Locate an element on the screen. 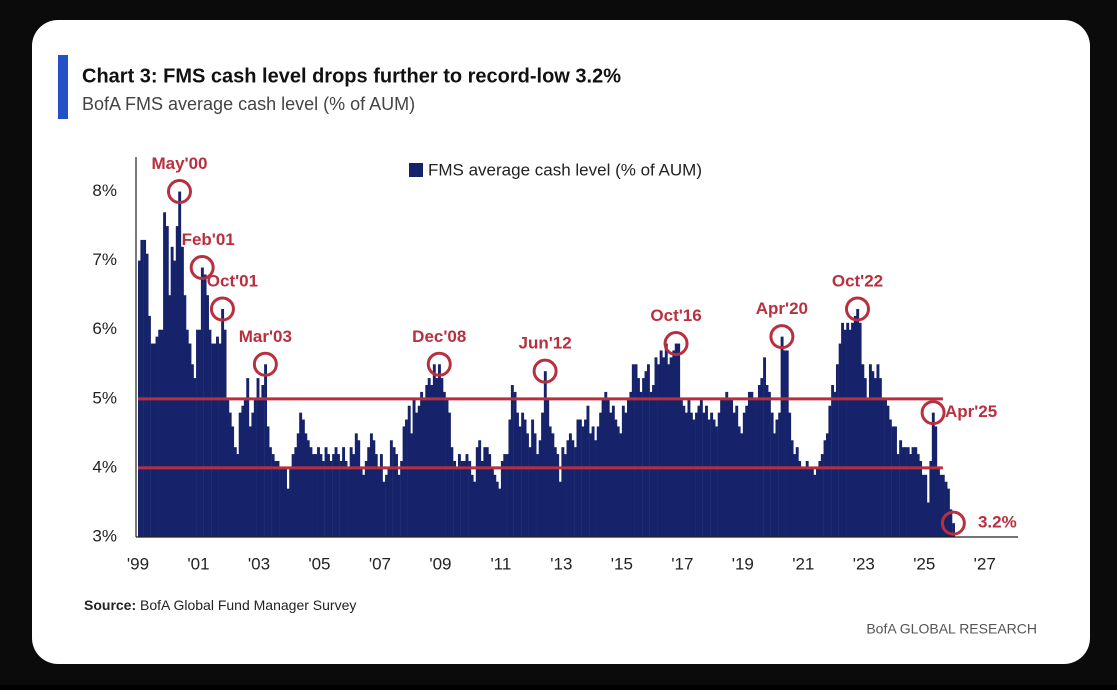  y-tick-label: 3% is located at coordinates (104, 535).